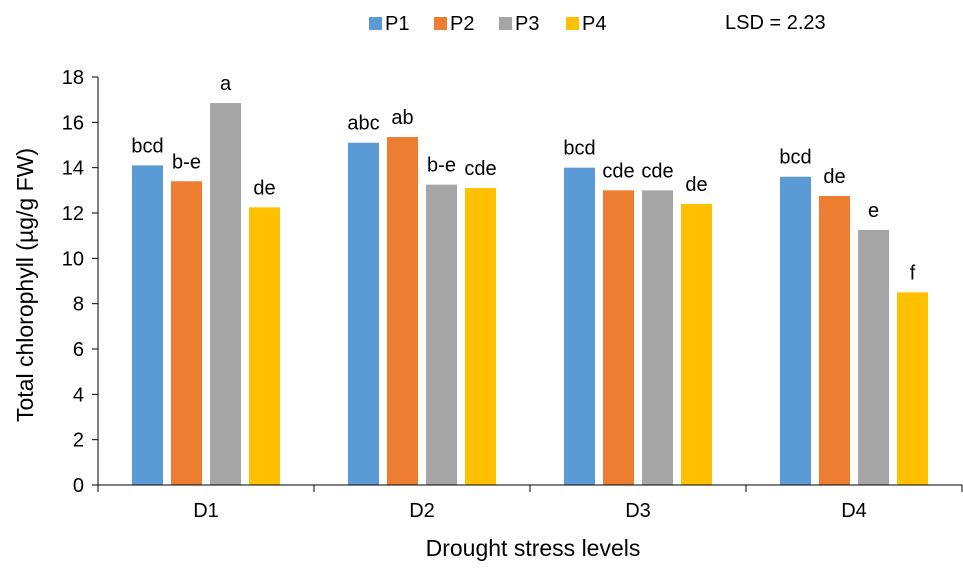 The width and height of the screenshot is (963, 569). I want to click on y-tick-label: 18, so click(73, 78).